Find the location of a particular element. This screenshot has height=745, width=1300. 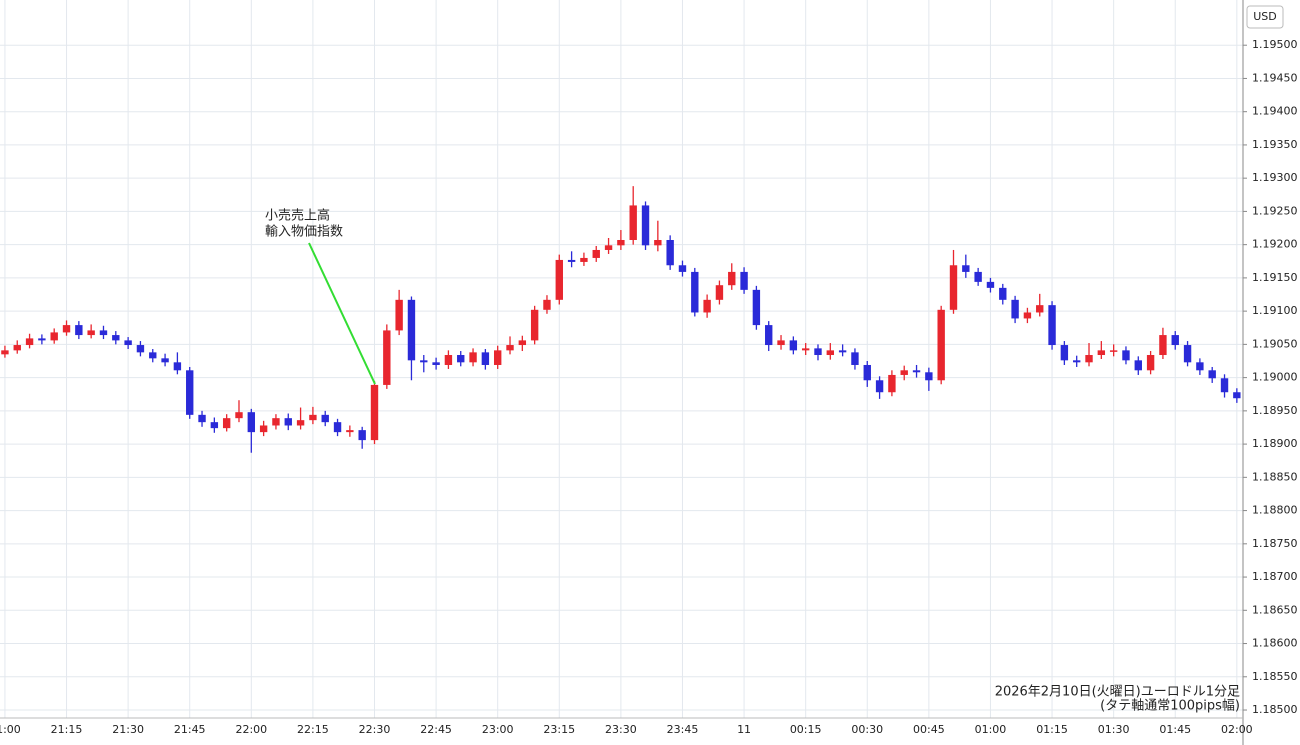

y-tick-label: 1.18800 is located at coordinates (1275, 510).